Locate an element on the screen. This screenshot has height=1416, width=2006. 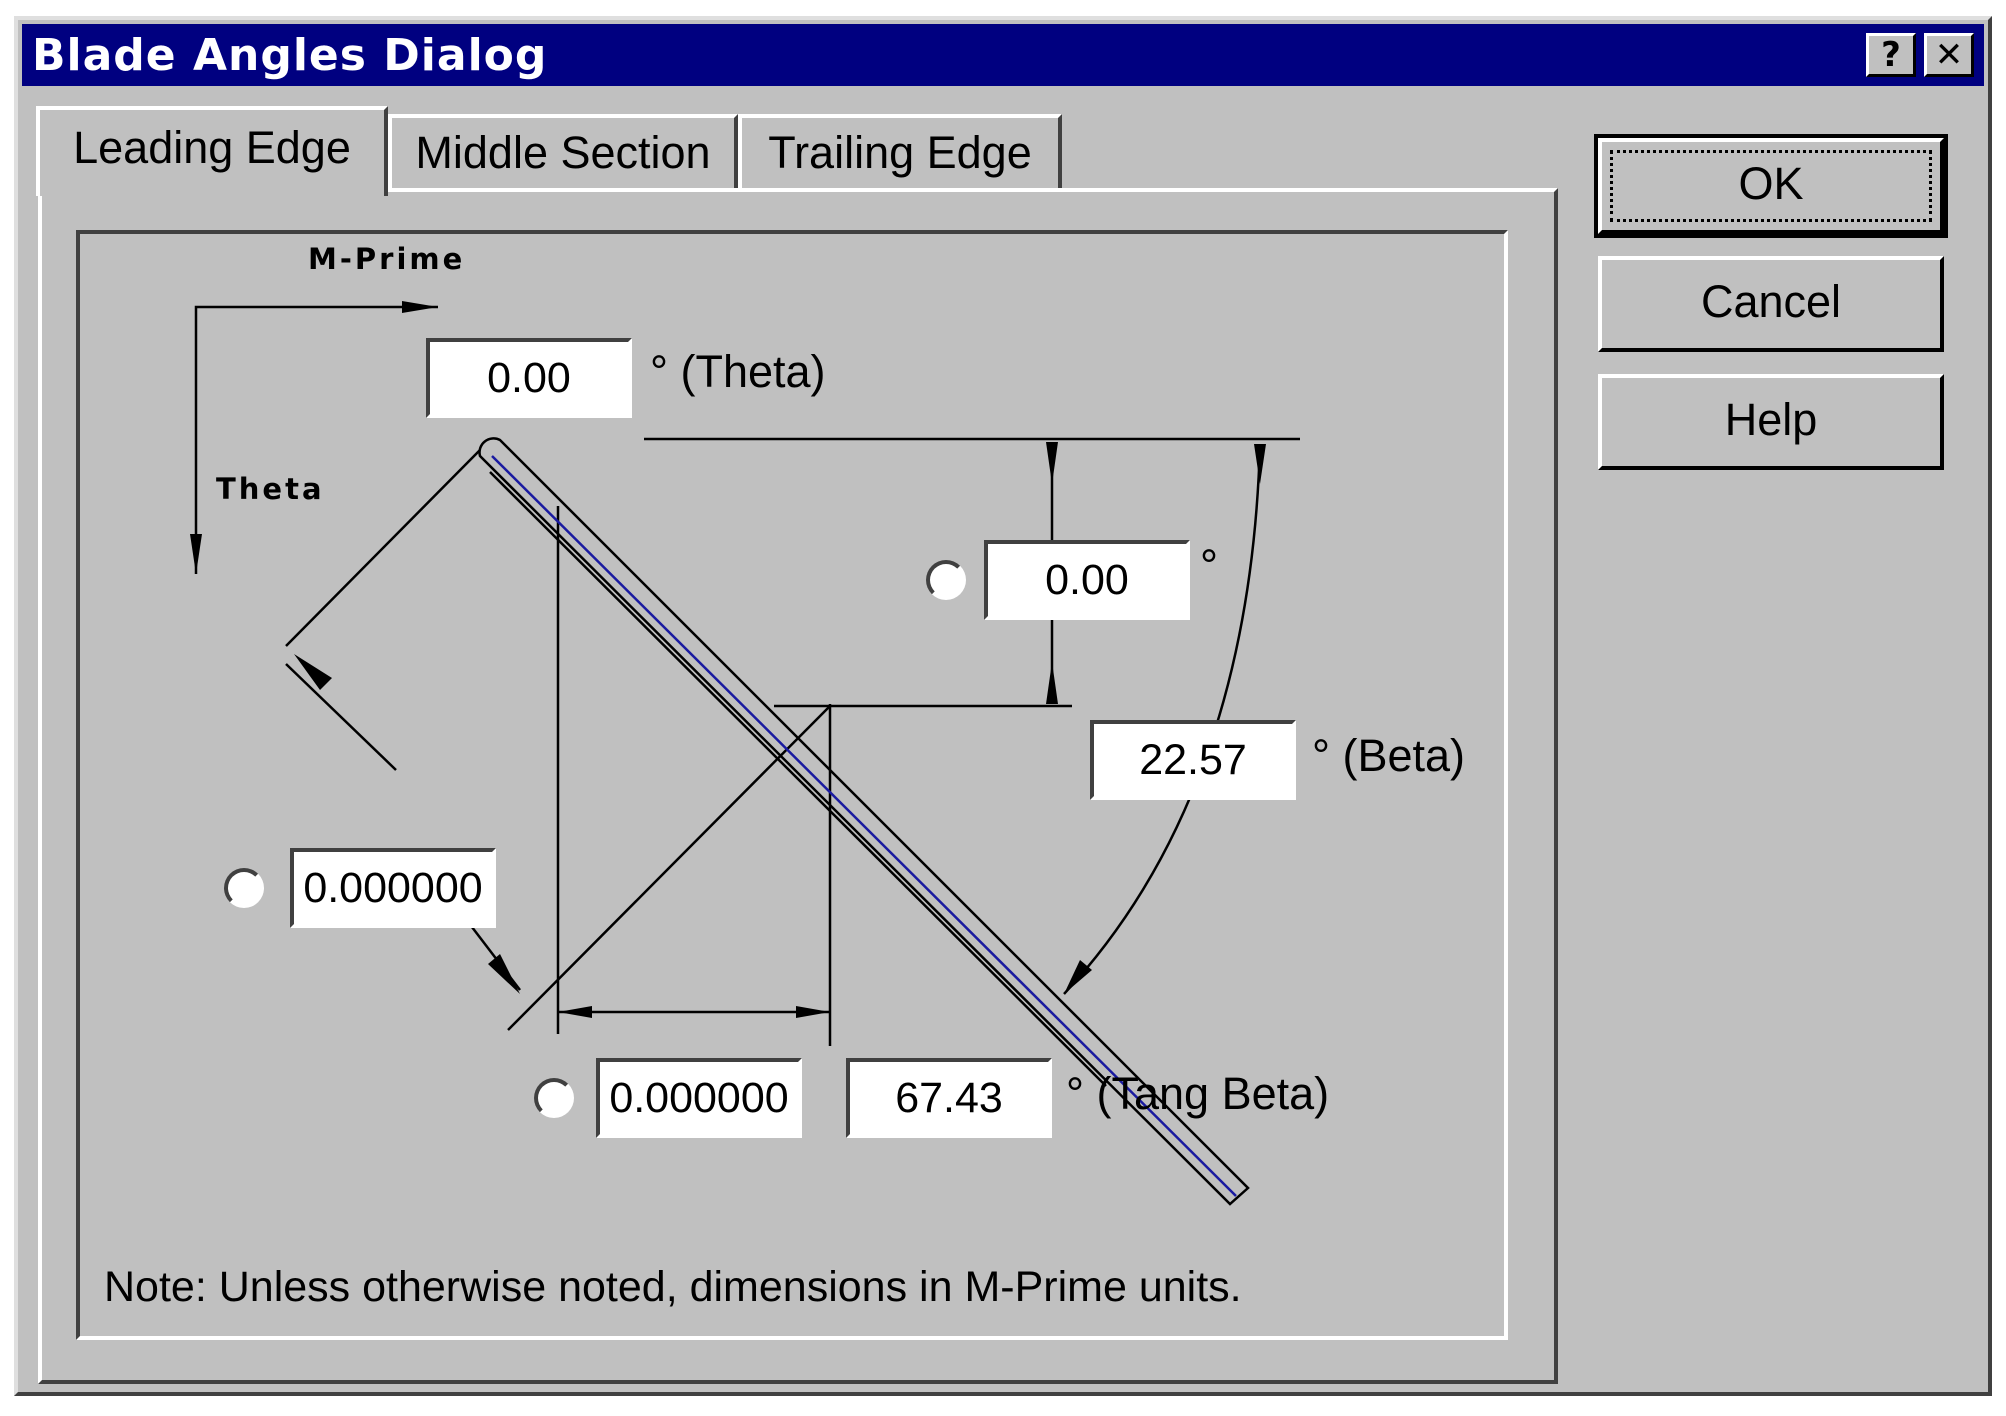
tab-middle-section: Middle Section is located at coordinates (563, 153).